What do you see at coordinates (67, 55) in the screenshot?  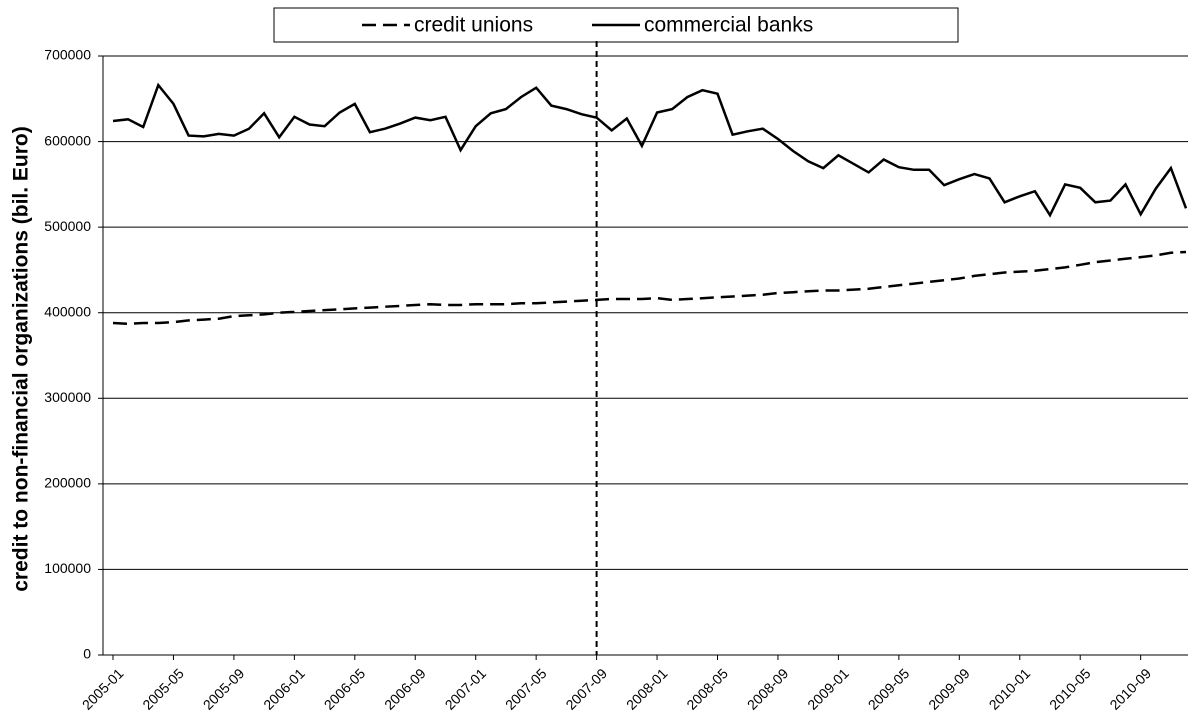 I see `y-tick-label: 700000` at bounding box center [67, 55].